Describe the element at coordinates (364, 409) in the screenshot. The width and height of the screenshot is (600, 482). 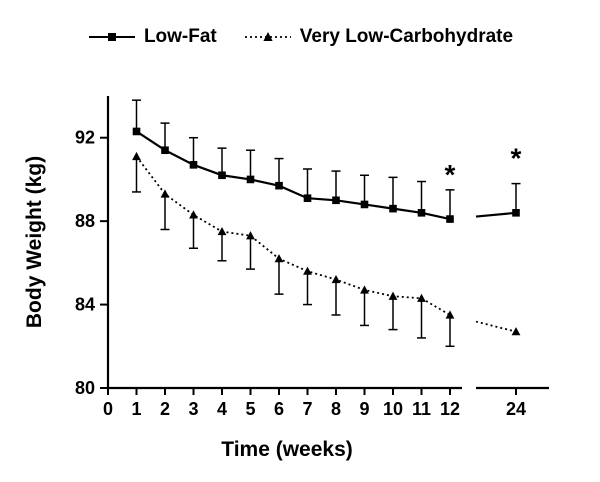
I see `x-tick-label: 9` at that location.